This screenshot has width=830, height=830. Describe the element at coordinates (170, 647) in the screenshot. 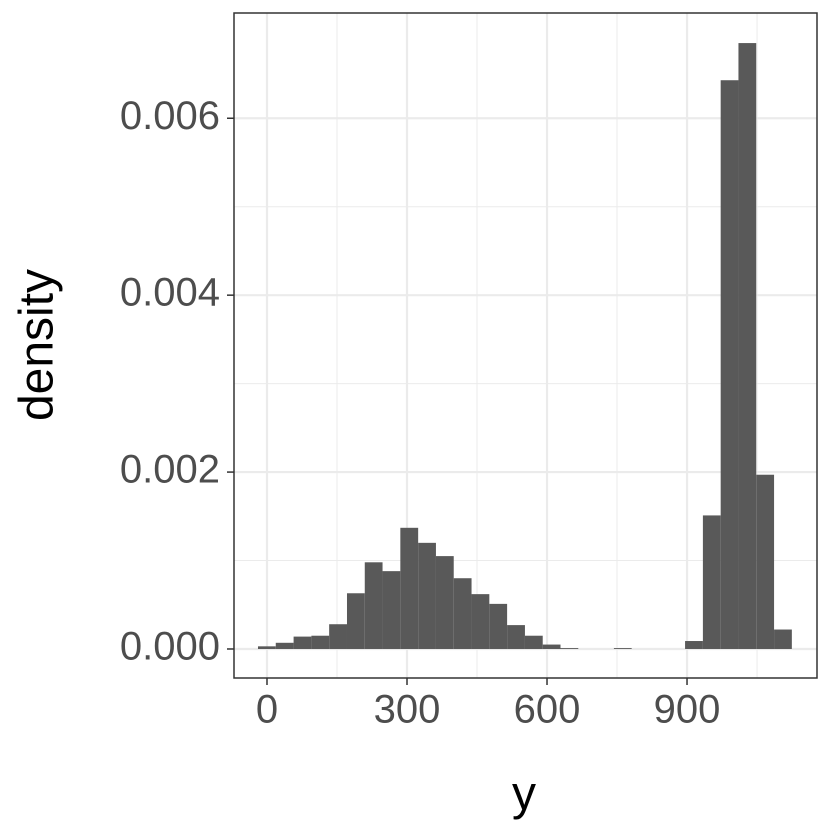

I see `y-tick-label: 0.000` at that location.